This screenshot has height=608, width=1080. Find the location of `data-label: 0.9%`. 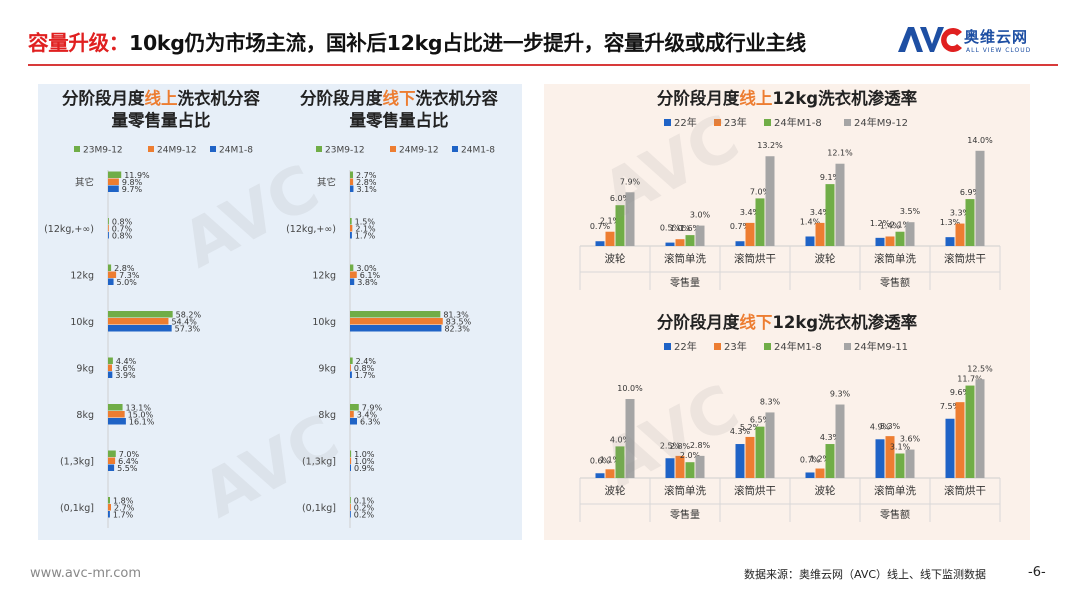

data-label: 0.9% is located at coordinates (364, 468).